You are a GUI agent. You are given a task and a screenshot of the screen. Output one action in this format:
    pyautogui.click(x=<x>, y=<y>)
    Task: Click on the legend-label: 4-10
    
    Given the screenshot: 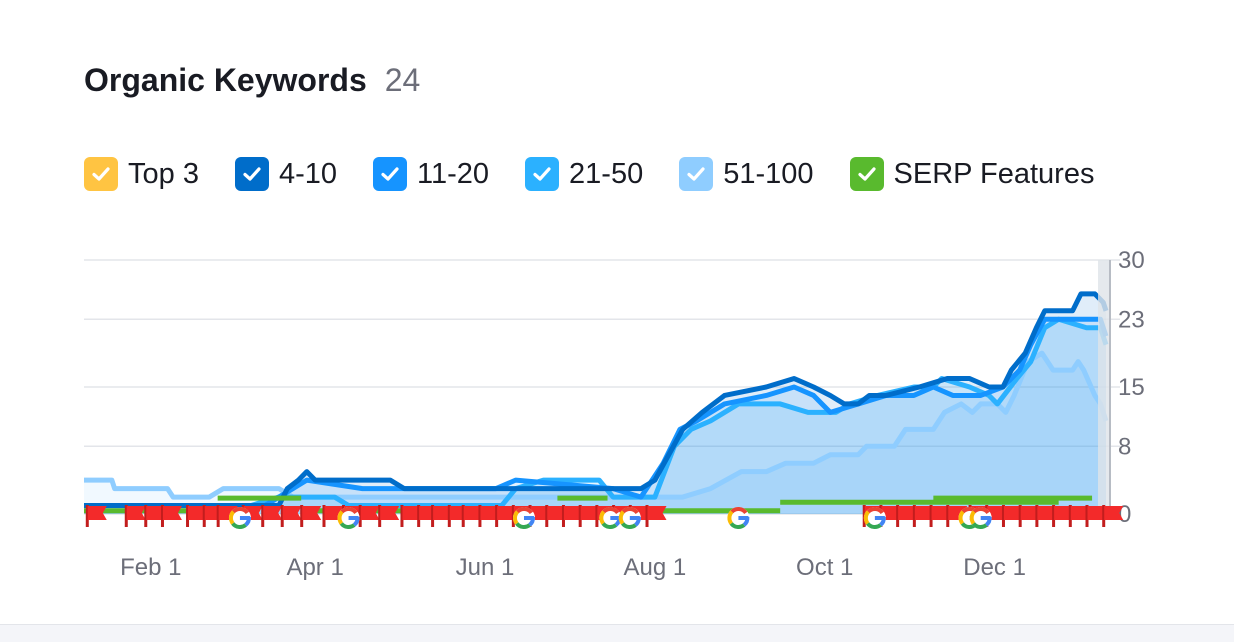 What is the action you would take?
    pyautogui.click(x=307, y=173)
    